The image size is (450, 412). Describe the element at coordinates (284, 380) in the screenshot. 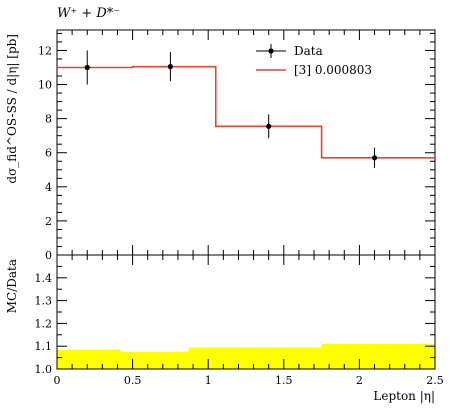

I see `ratio-x-tick-label: 1.5` at that location.